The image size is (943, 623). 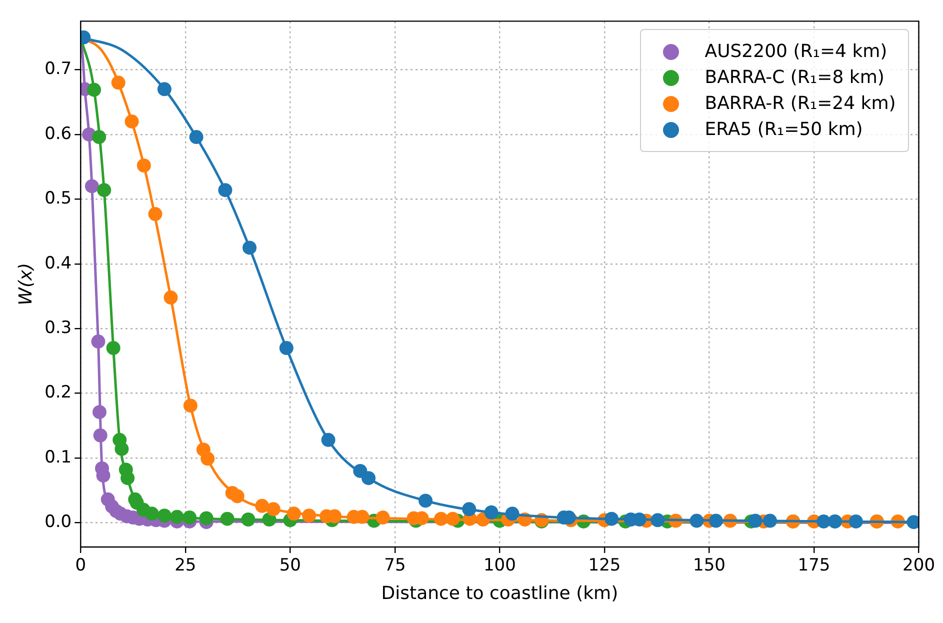 What do you see at coordinates (58, 522) in the screenshot?
I see `y-tick-label: 0.0` at bounding box center [58, 522].